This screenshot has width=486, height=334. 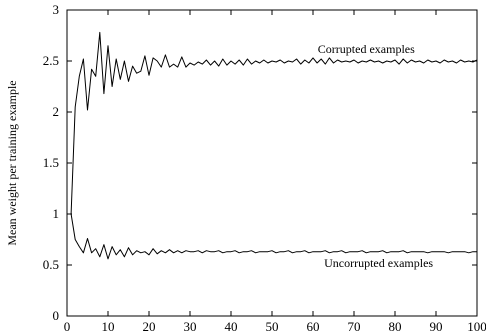 What do you see at coordinates (149, 326) in the screenshot?
I see `x-tick-label: 20` at bounding box center [149, 326].